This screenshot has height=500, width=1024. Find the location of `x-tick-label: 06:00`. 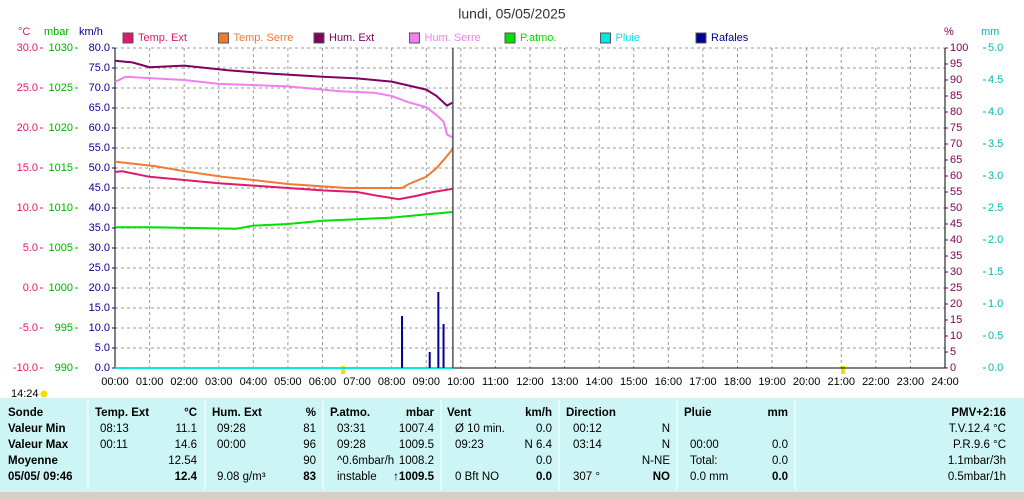

x-tick-label: 06:00 is located at coordinates (323, 382).